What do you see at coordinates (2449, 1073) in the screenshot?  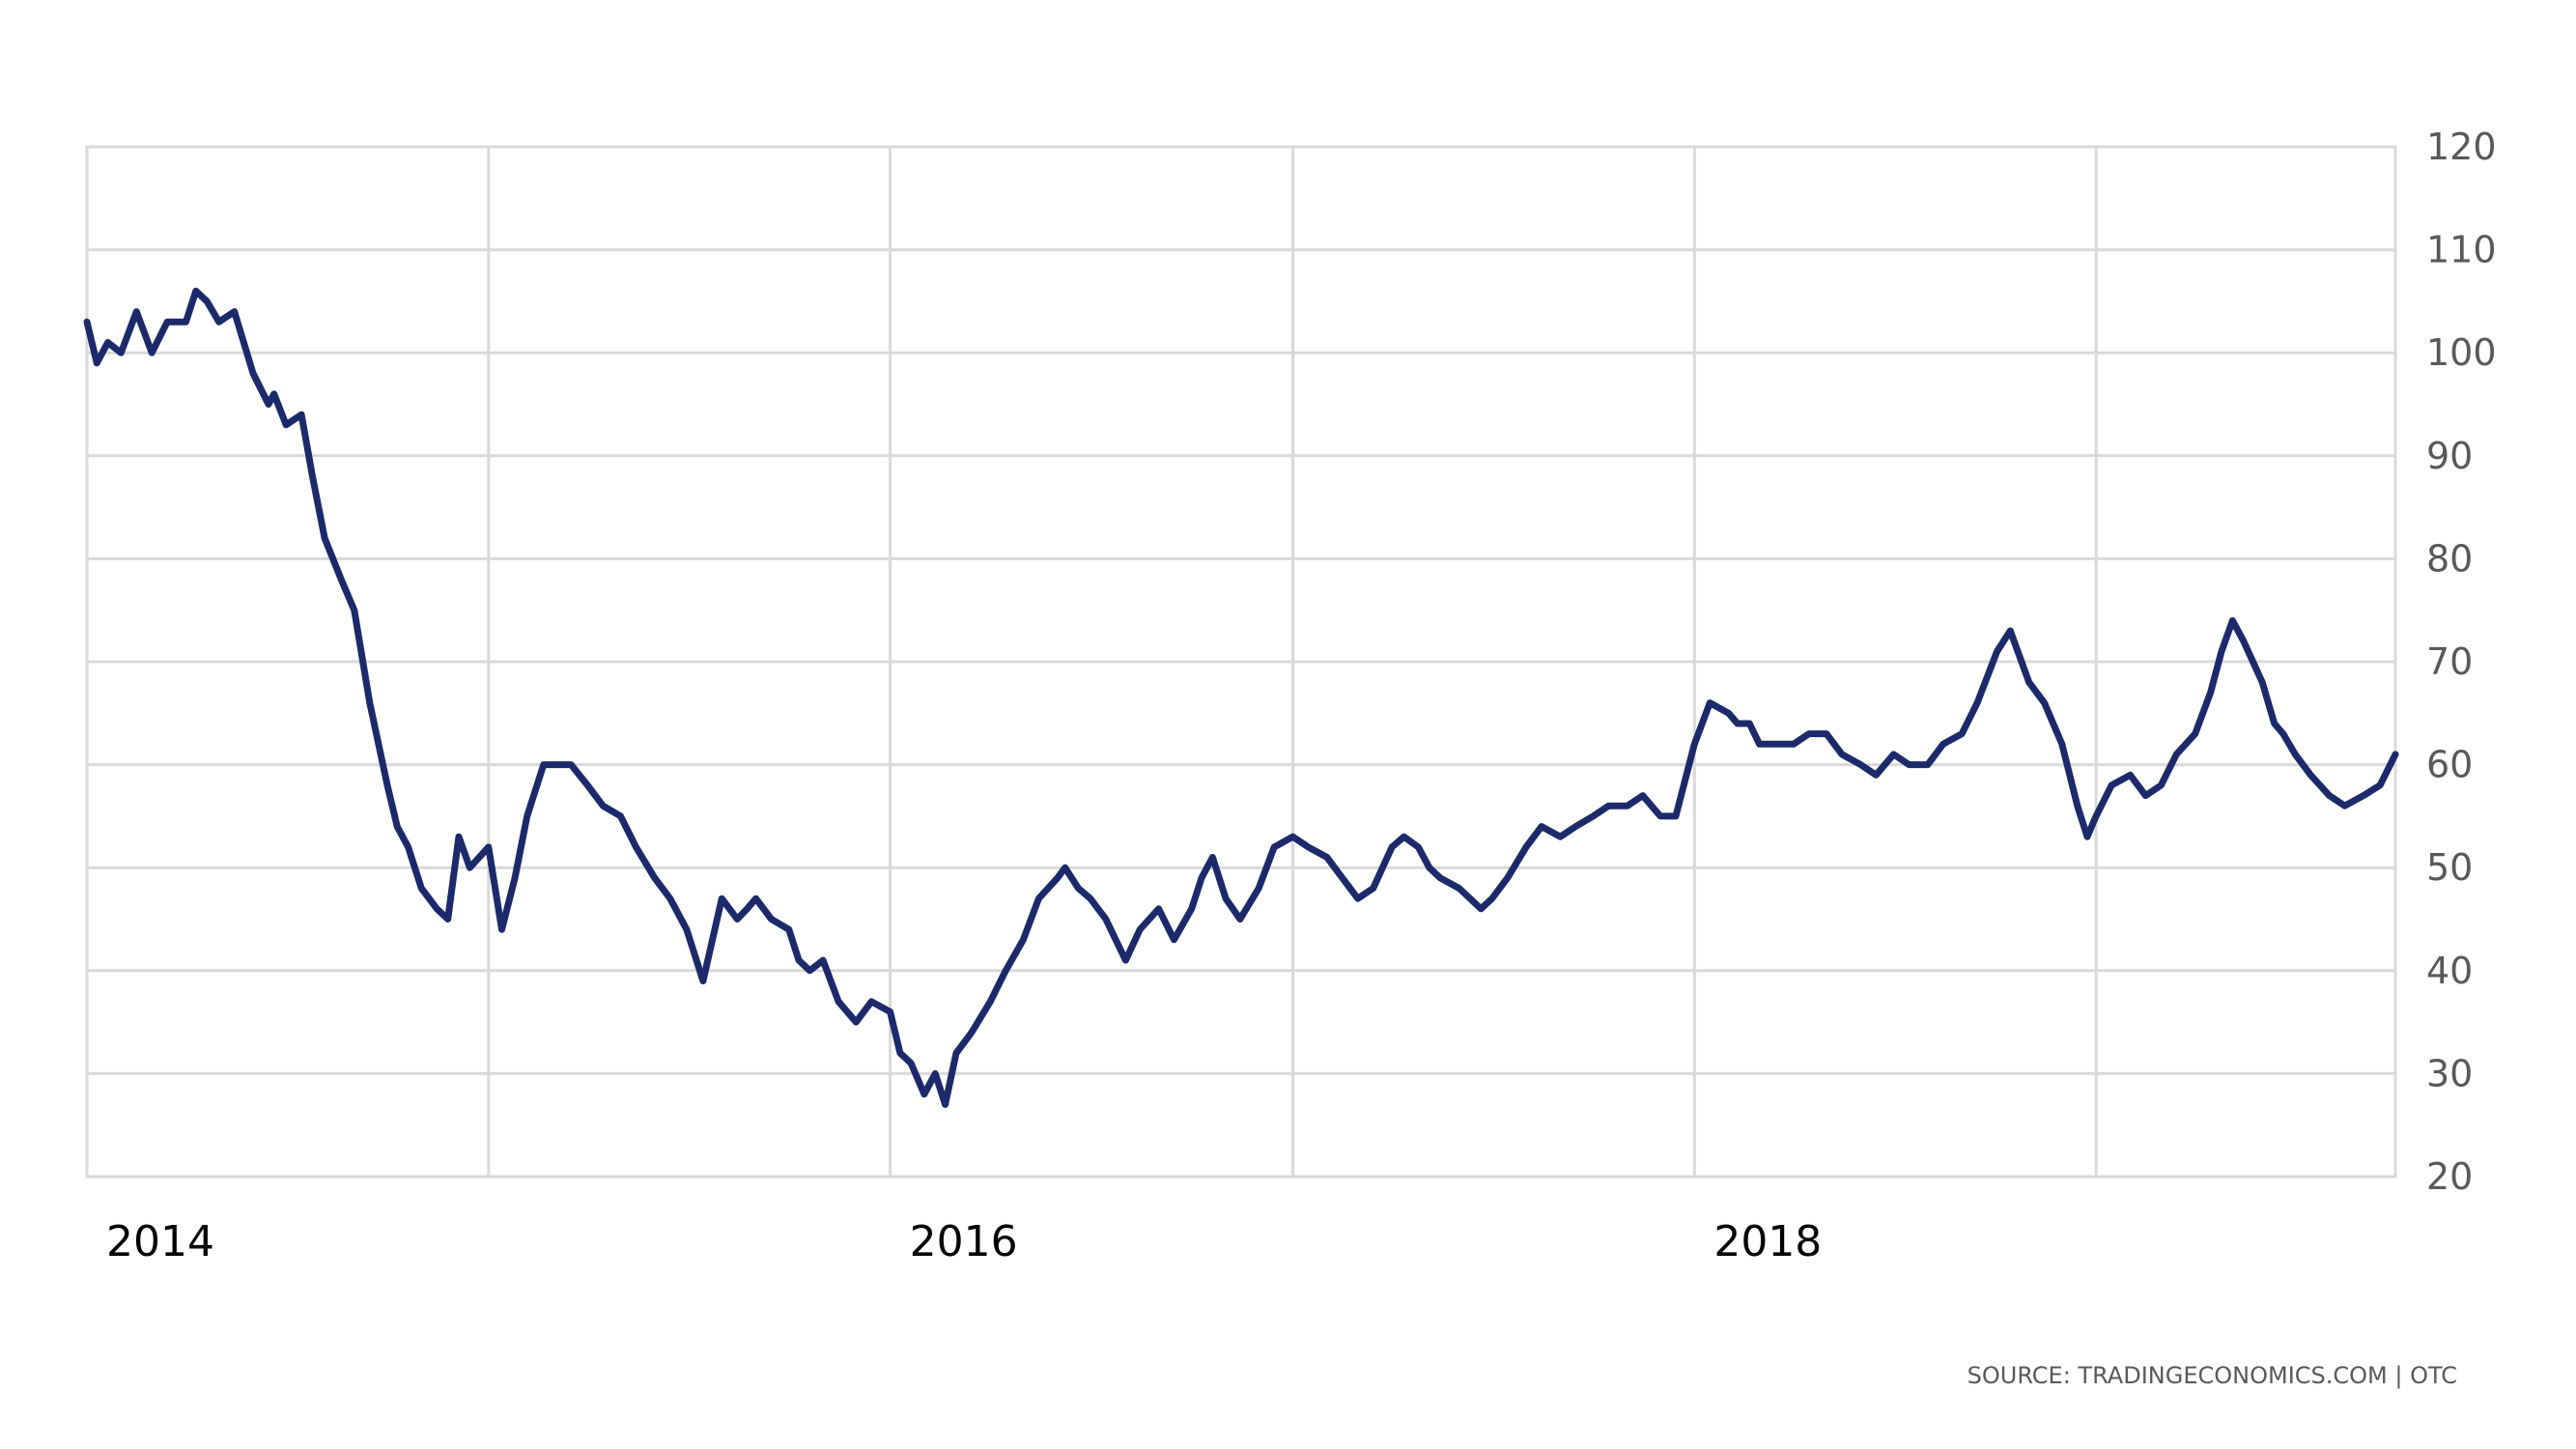 I see `y-tick-label: 30` at bounding box center [2449, 1073].